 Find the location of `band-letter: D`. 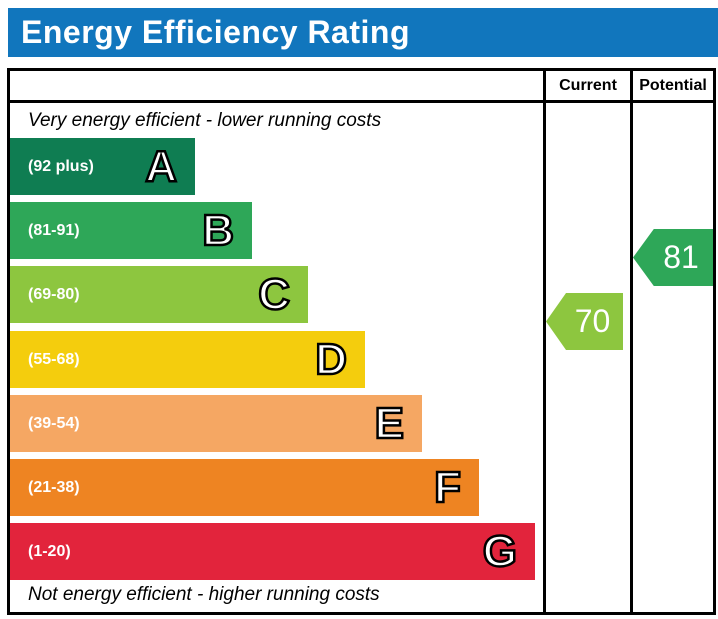

band-letter: D is located at coordinates (331, 360).